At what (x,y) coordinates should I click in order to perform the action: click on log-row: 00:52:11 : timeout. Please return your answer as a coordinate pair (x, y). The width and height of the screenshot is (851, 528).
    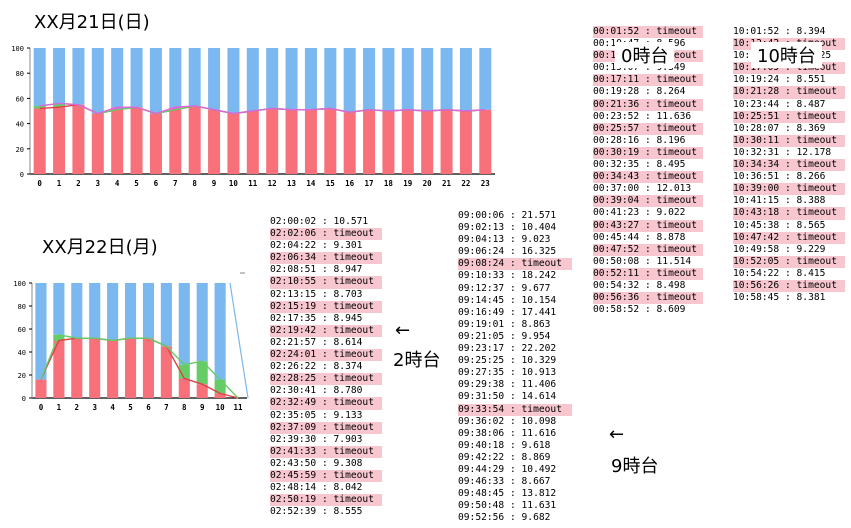
    Looking at the image, I should click on (648, 273).